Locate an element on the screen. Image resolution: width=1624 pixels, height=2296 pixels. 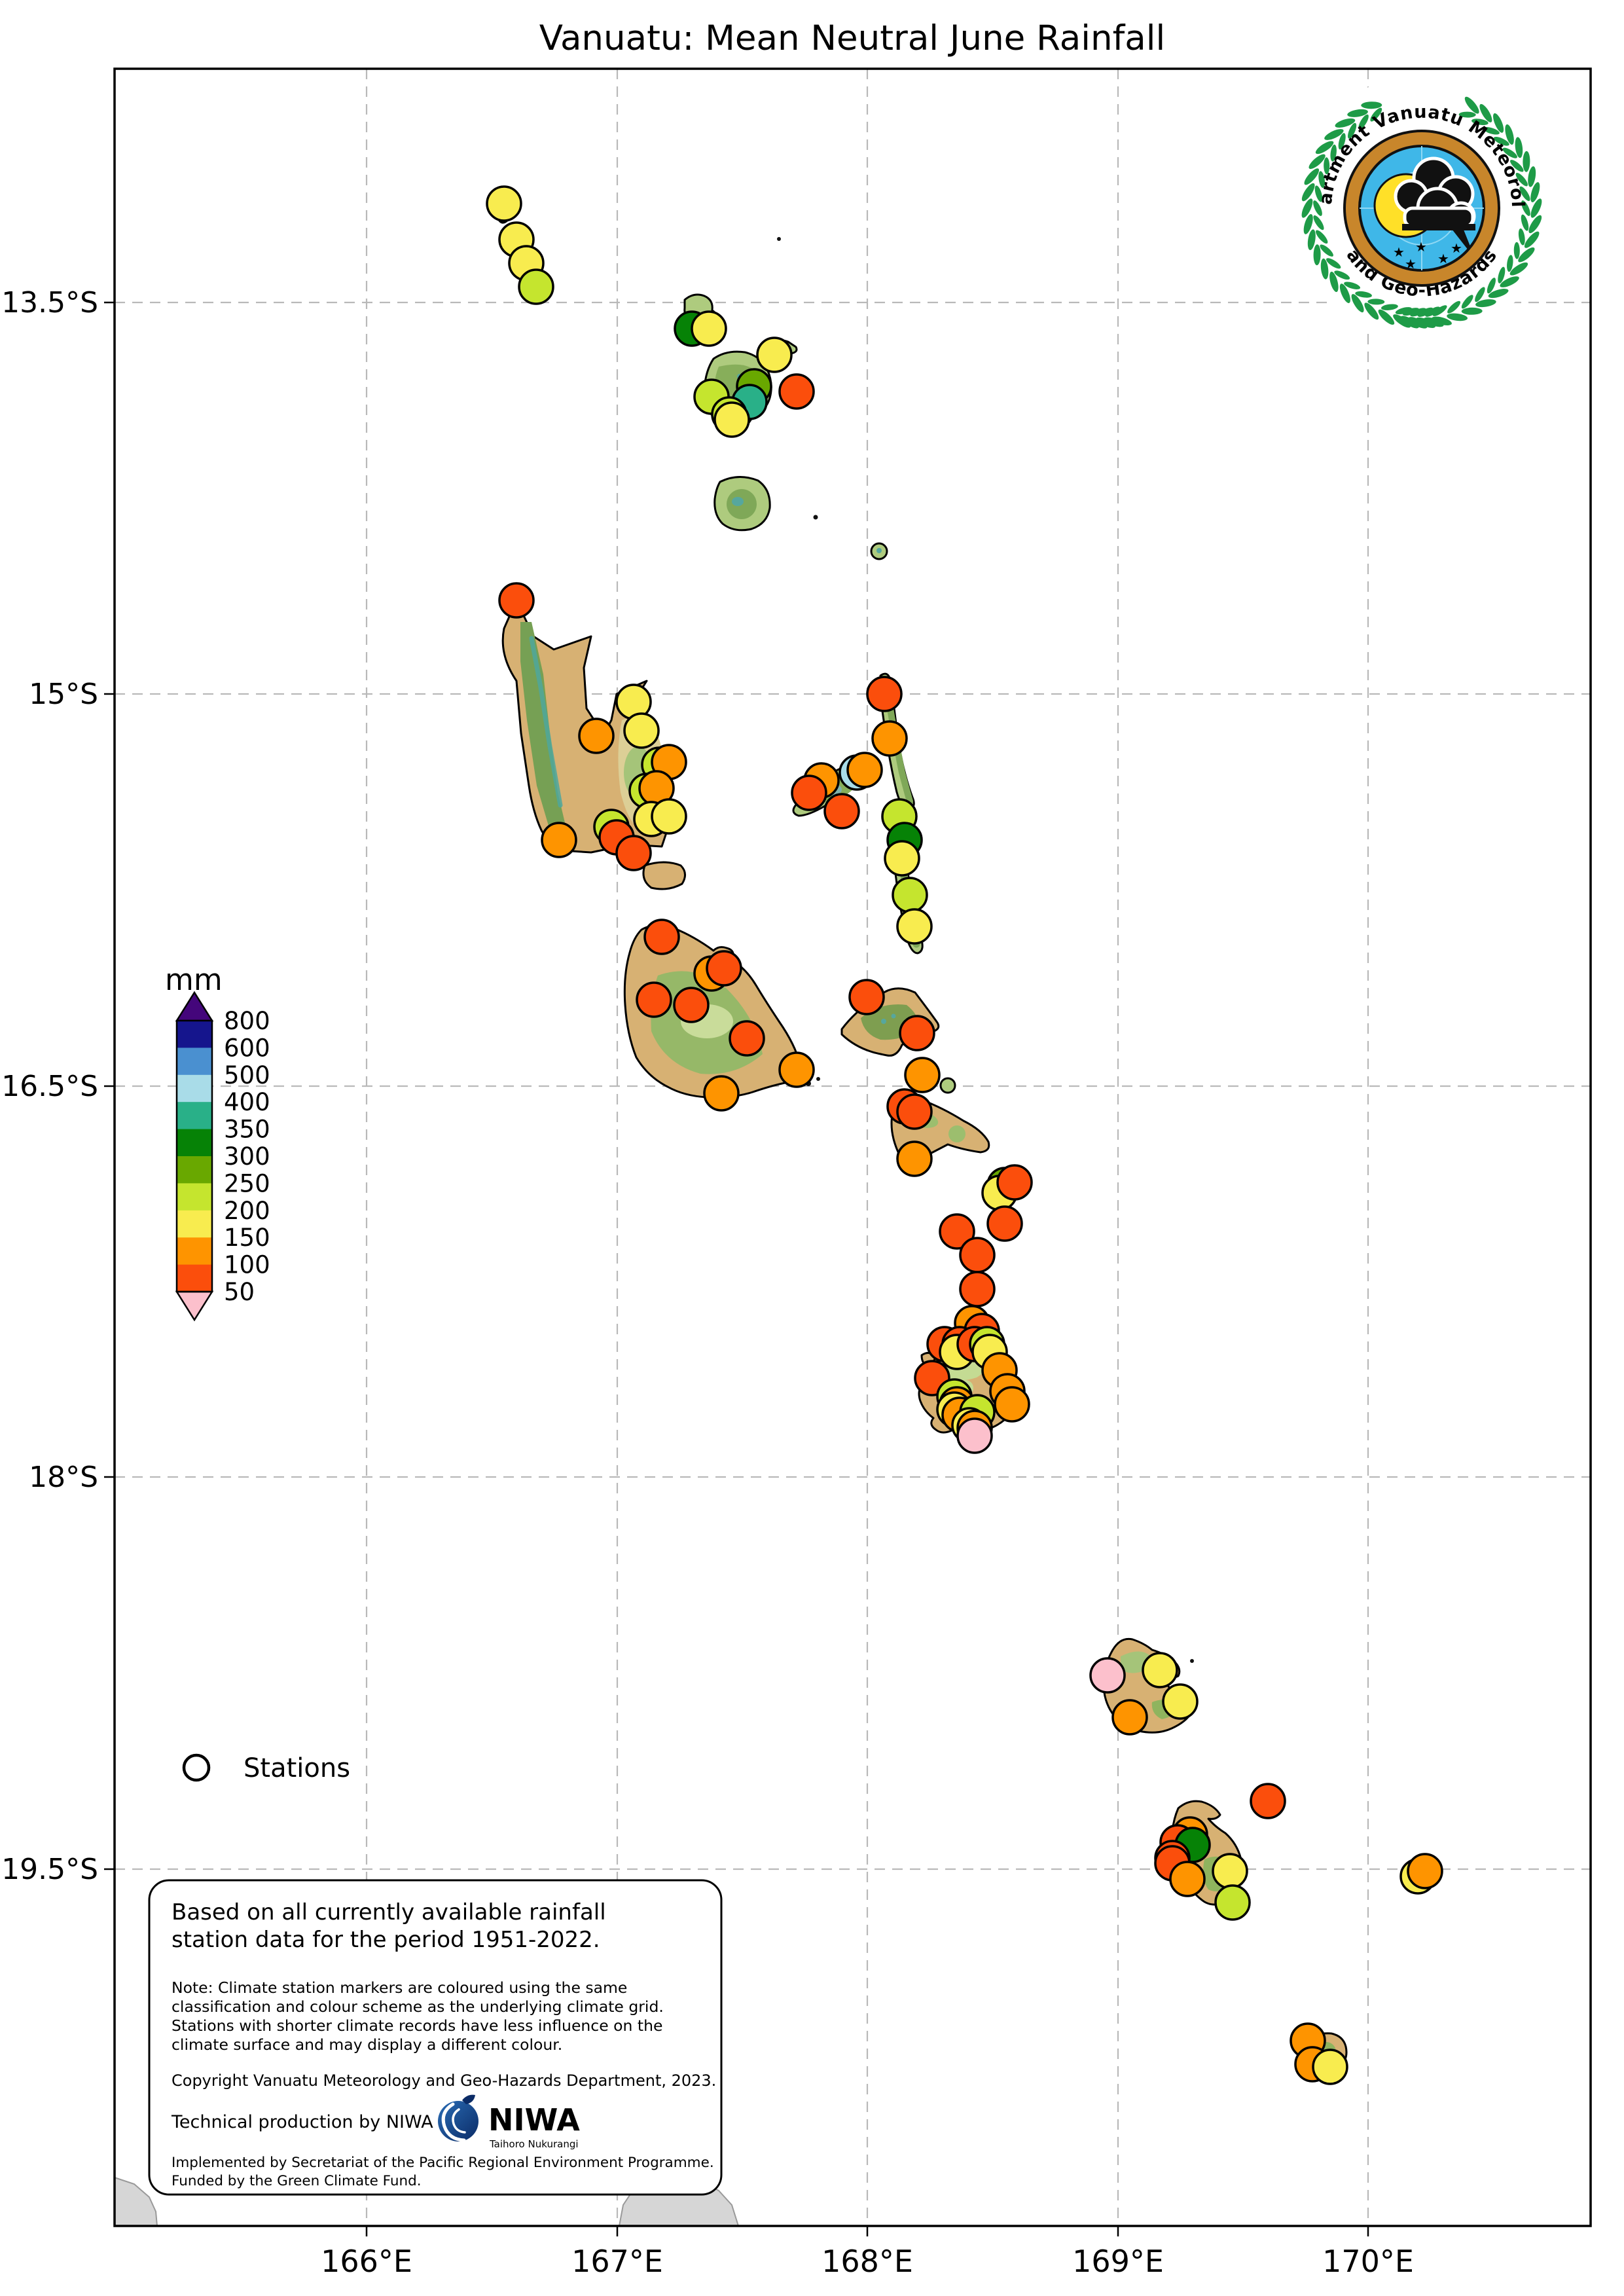
colorbar-tick-label: 500 is located at coordinates (247, 1075).